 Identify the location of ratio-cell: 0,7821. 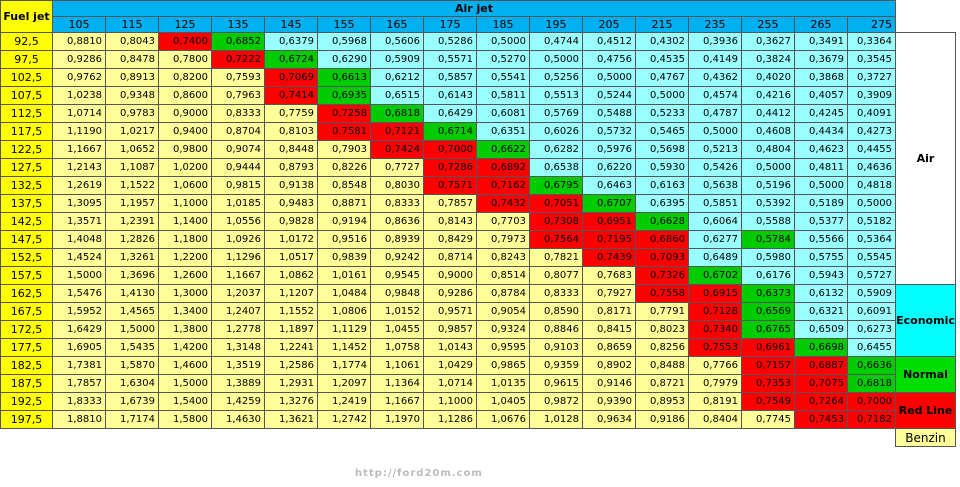
(556, 257).